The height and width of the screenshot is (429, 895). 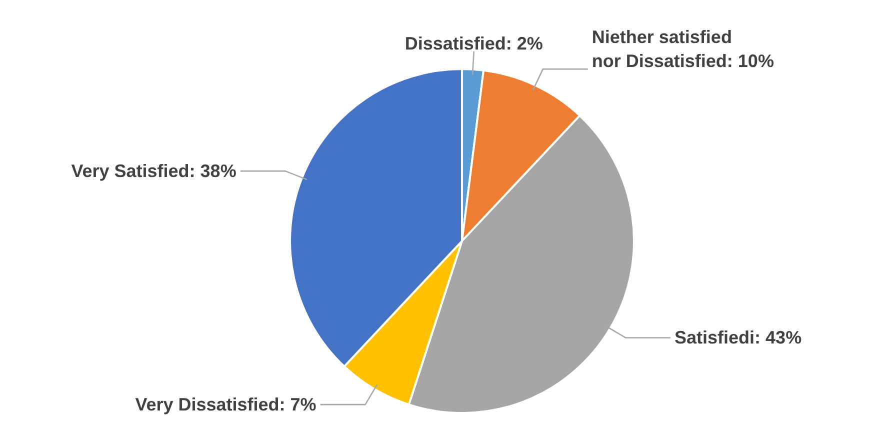 I want to click on slice-label: Very Dissatisfied: 7%, so click(x=225, y=404).